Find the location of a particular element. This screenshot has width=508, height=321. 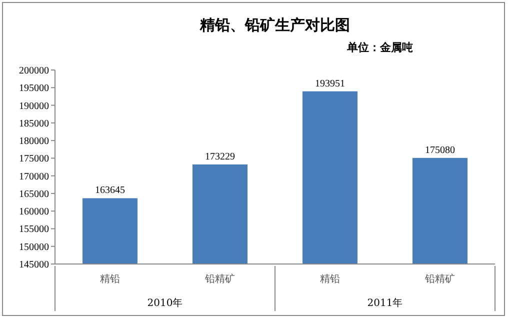

y-tick-label: 200000 is located at coordinates (34, 71).